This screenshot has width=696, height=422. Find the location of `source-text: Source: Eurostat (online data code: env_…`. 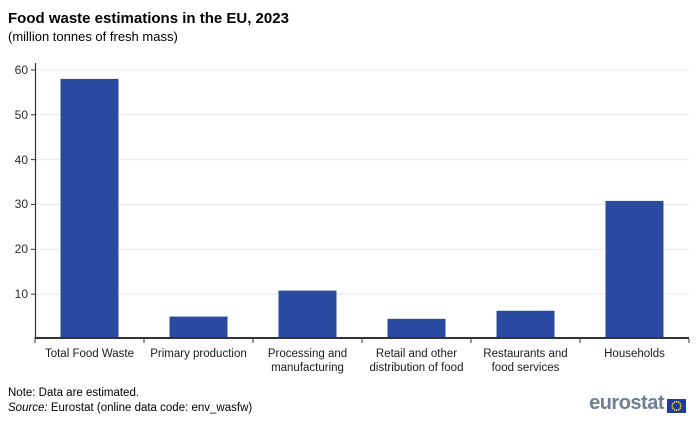

source-text: Source: Eurostat (online data code: env_… is located at coordinates (130, 408).